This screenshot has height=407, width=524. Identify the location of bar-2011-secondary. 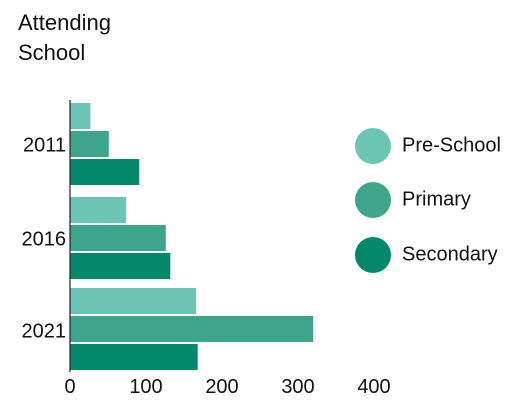
(105, 172).